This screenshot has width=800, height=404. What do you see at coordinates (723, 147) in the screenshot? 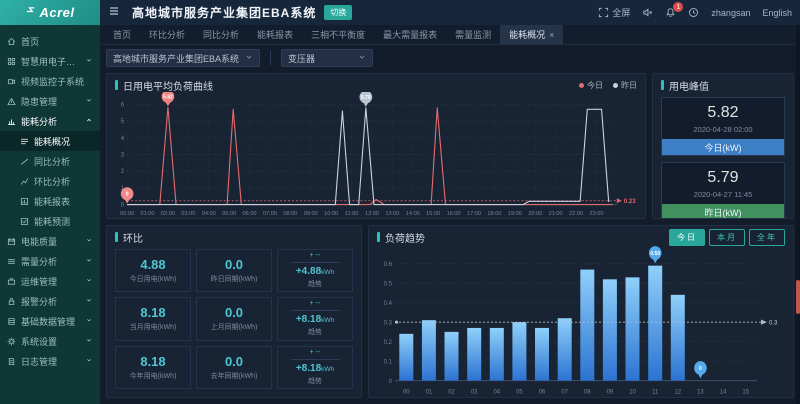
I see `peak-label-button: 今日(kW)` at bounding box center [723, 147].